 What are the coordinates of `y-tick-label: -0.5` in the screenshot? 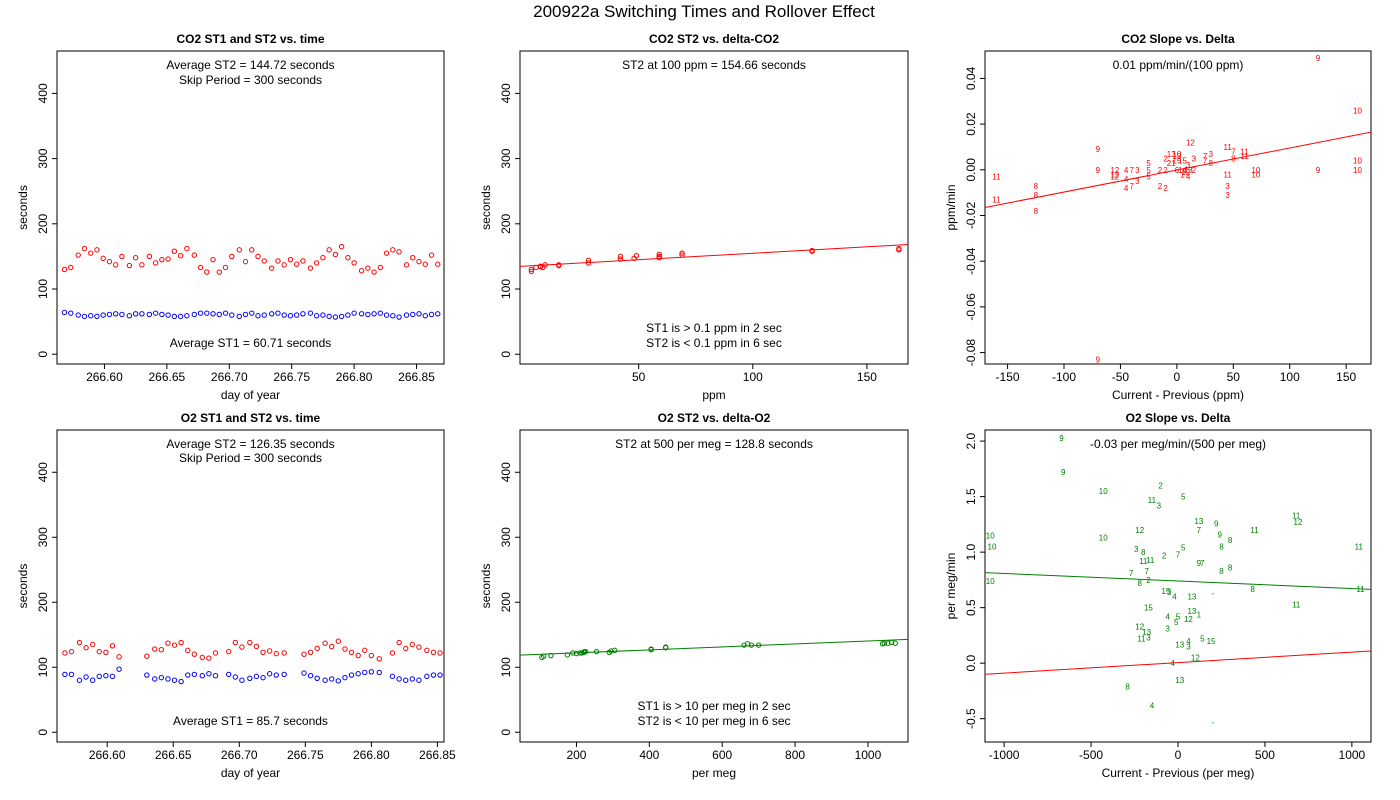 It's located at (971, 718).